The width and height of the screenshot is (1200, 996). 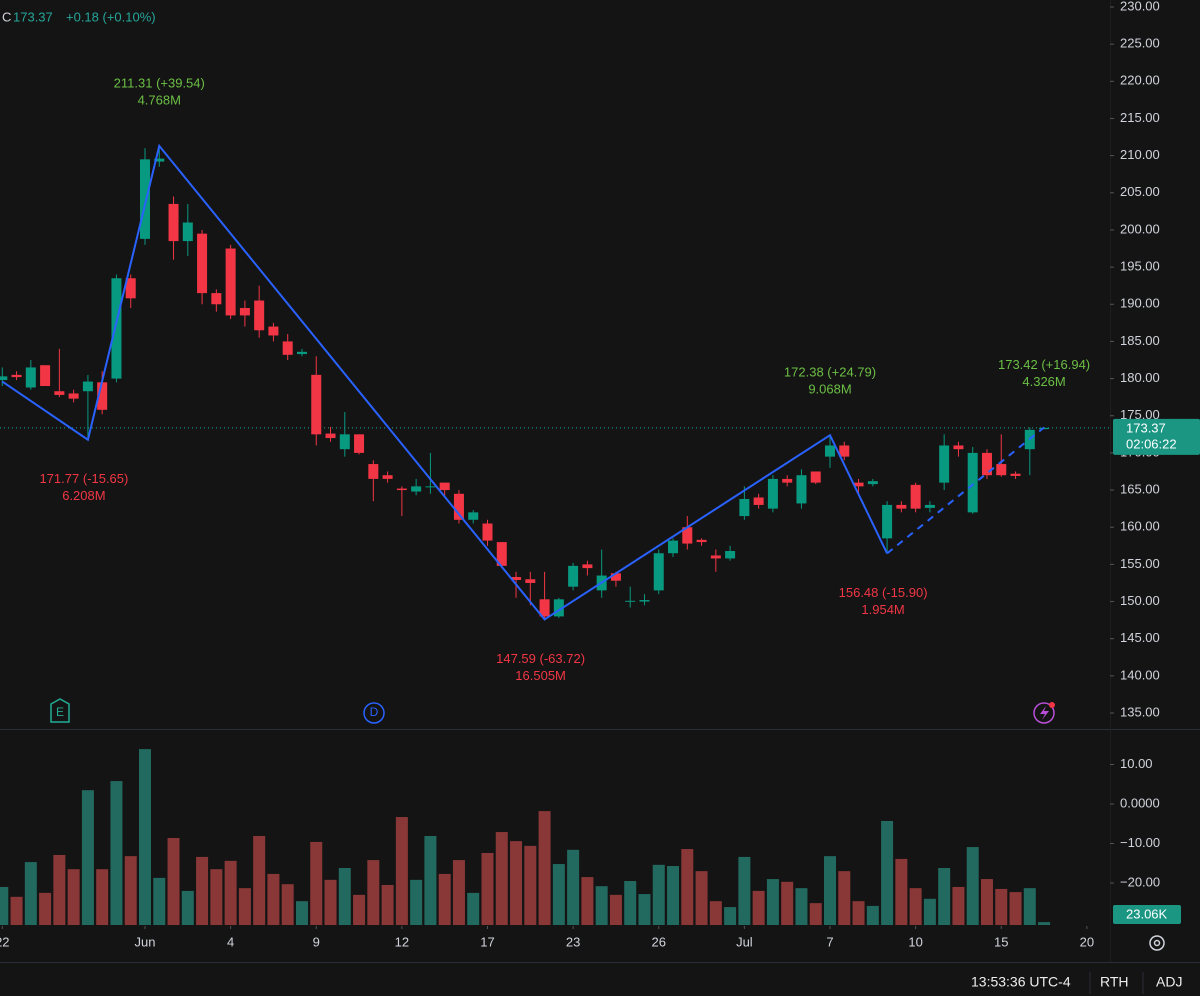 I want to click on pivot-label: 172.38 (+24.79), so click(x=830, y=372).